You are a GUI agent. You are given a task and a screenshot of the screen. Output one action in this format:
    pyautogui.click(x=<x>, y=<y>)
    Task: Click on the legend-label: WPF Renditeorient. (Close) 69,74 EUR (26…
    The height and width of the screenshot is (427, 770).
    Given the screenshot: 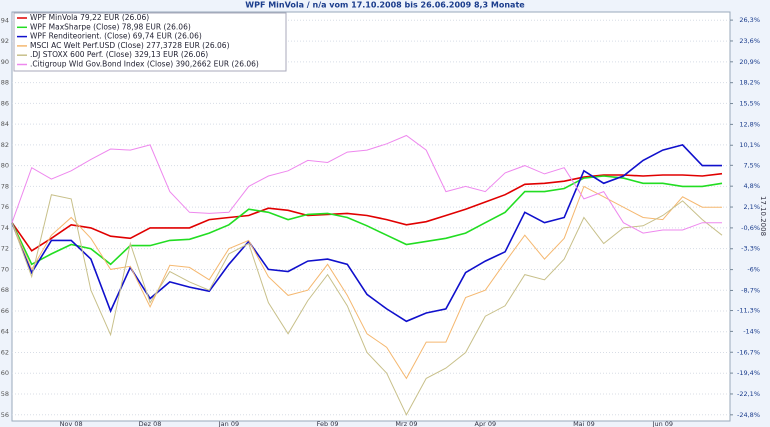 What is the action you would take?
    pyautogui.click(x=116, y=36)
    